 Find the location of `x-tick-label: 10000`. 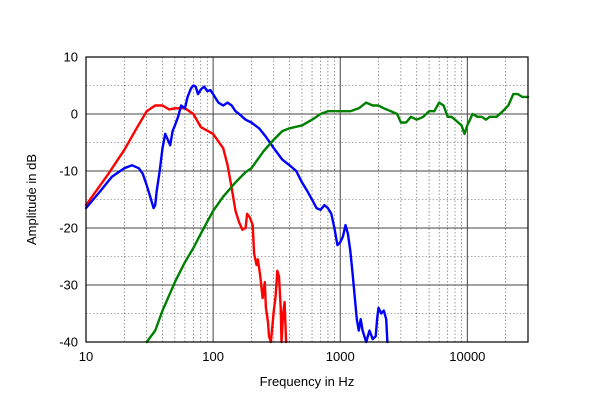

x-tick-label: 10000 is located at coordinates (467, 356).